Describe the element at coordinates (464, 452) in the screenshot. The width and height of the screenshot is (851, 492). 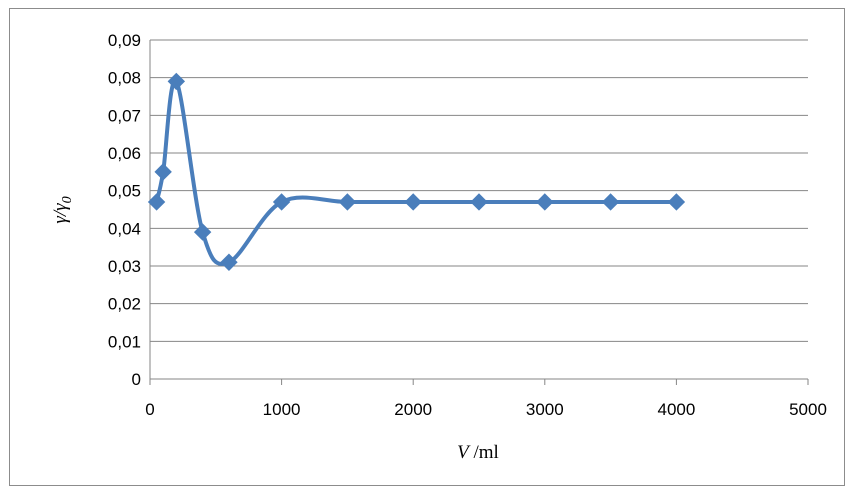
I see `x-axis-label-variable: V` at that location.